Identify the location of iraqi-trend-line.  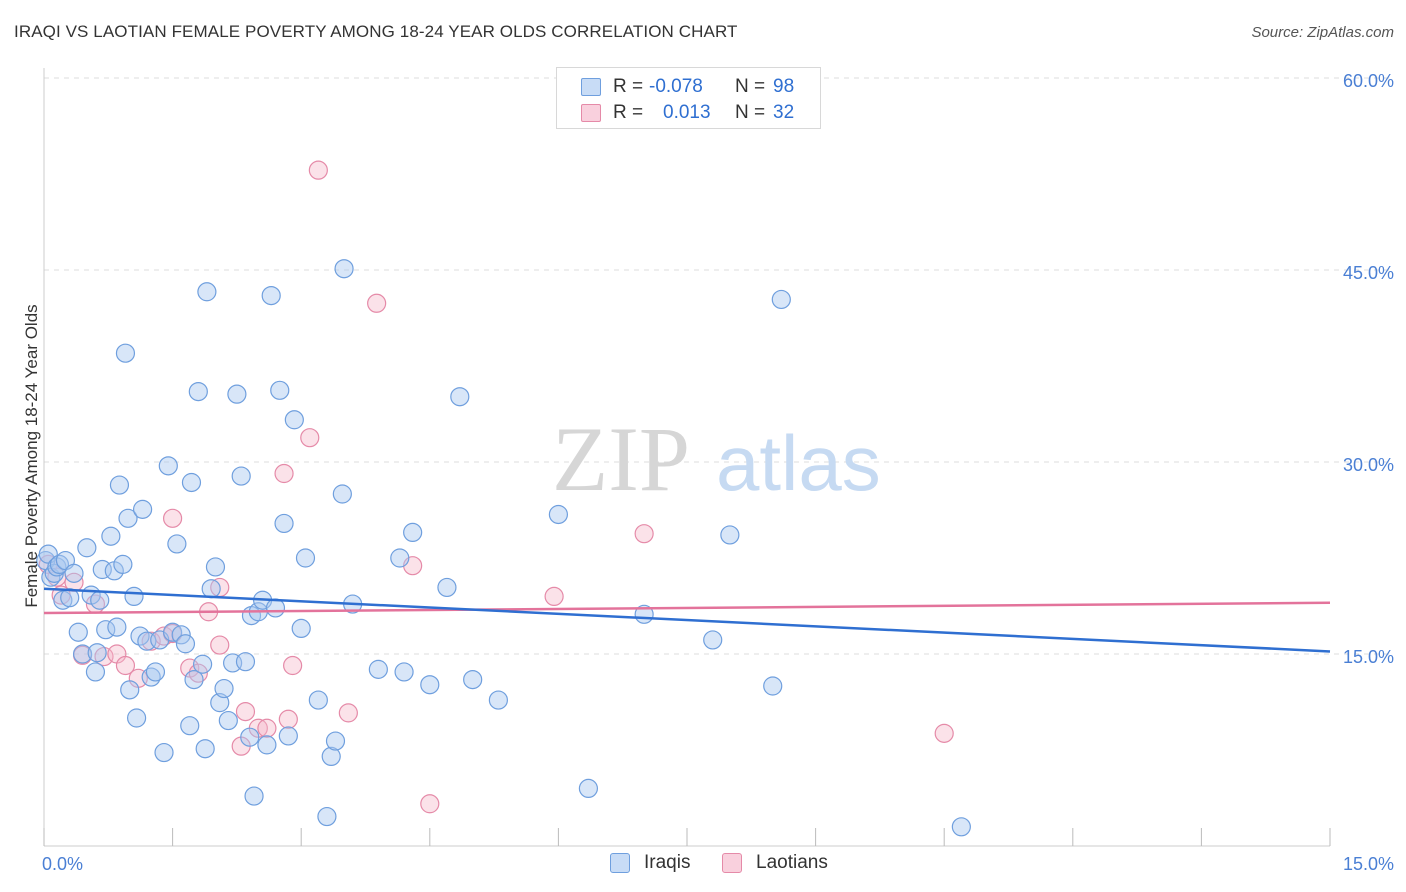
(687, 620).